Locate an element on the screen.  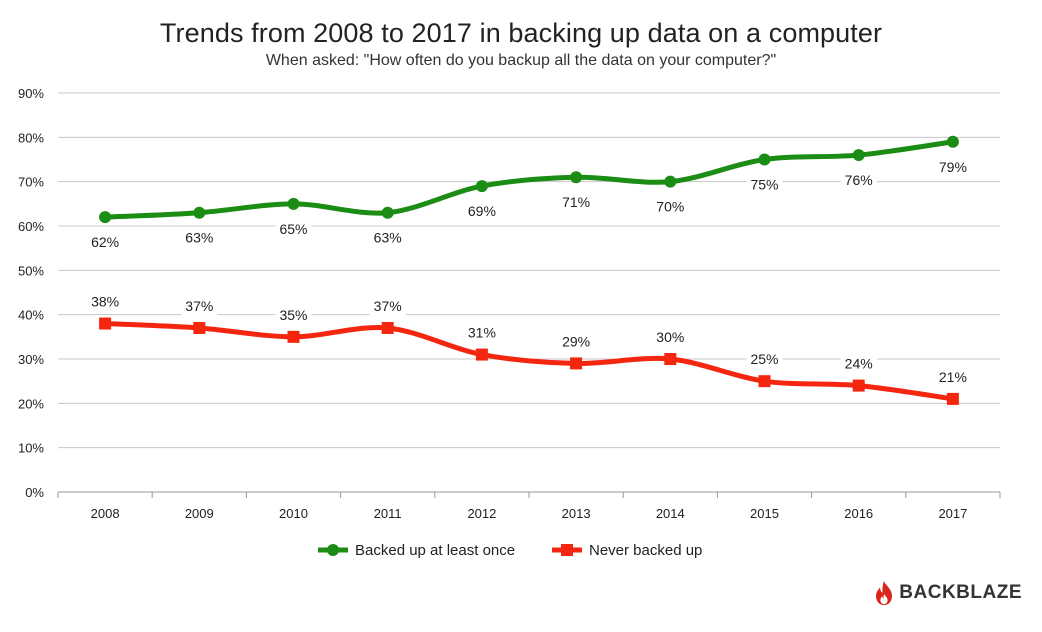
y-tick-label: 40% is located at coordinates (31, 315).